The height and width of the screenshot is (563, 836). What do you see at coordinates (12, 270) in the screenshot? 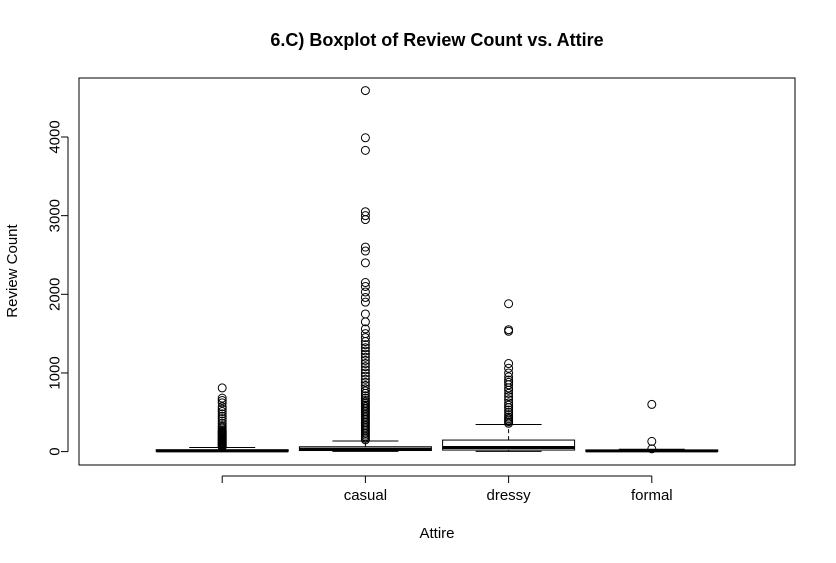
I see `y-axis-label: Review Count` at bounding box center [12, 270].